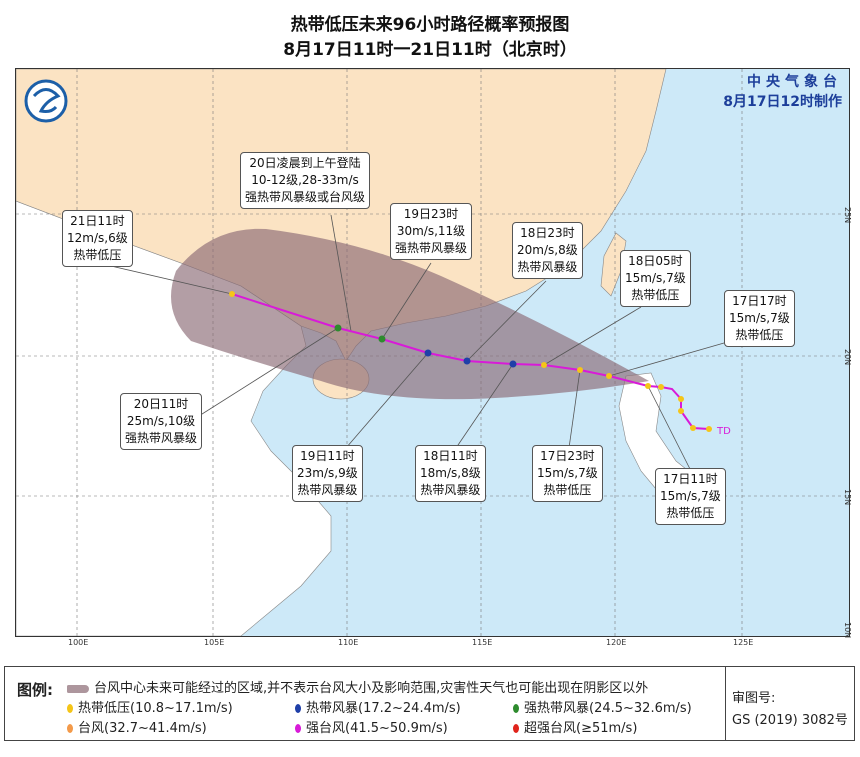 The width and height of the screenshot is (860, 757). What do you see at coordinates (150, 706) in the screenshot?
I see `legend-item-td: 热带低压(10.8~17.1m/s)` at bounding box center [150, 706].